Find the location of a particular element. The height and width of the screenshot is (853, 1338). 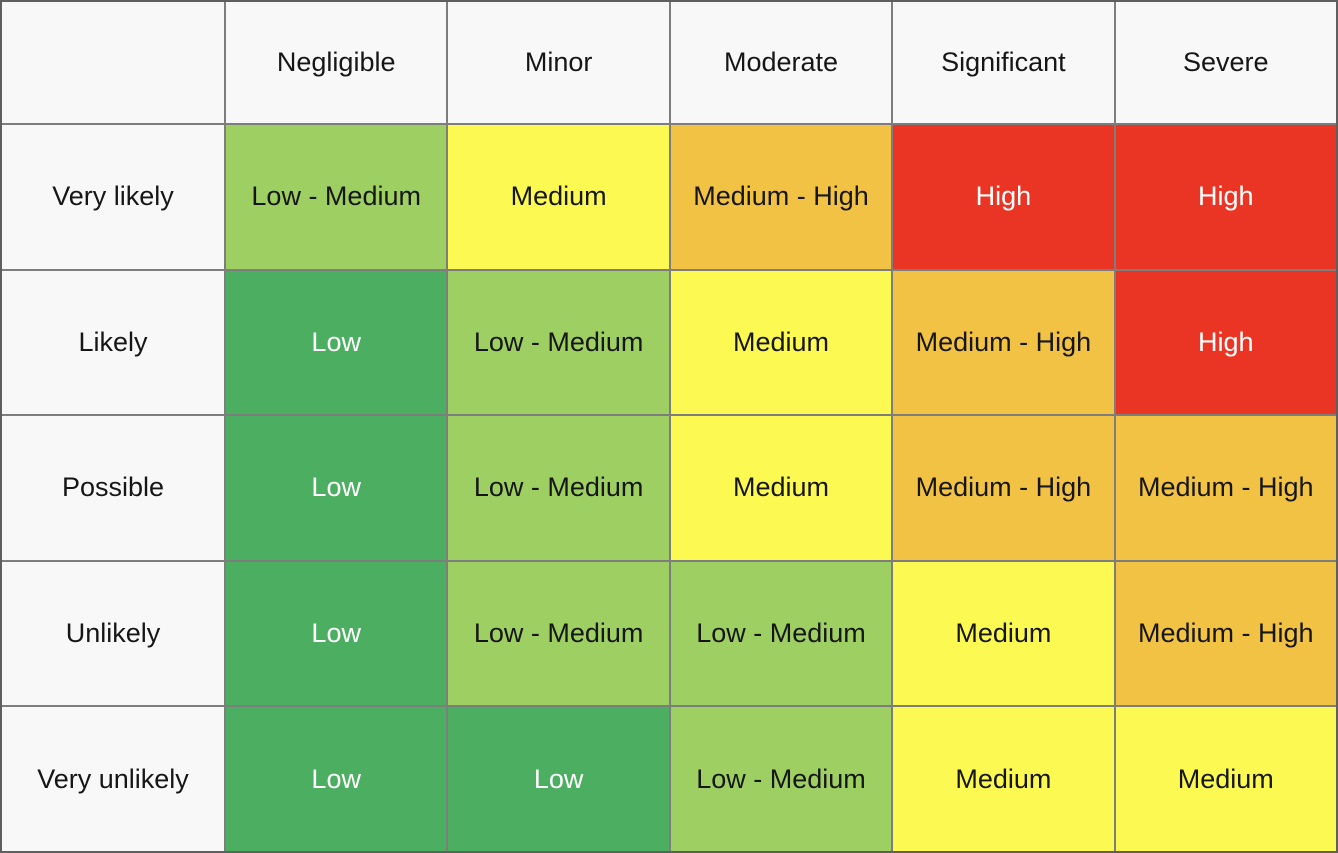

cell-likely-negligible: Low is located at coordinates (336, 342).